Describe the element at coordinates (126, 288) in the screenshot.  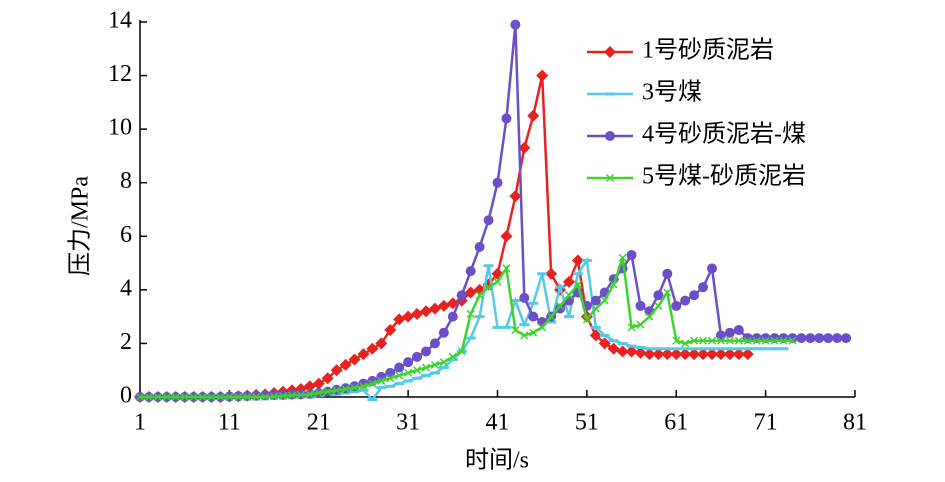
I see `y-tick-label: 4` at that location.